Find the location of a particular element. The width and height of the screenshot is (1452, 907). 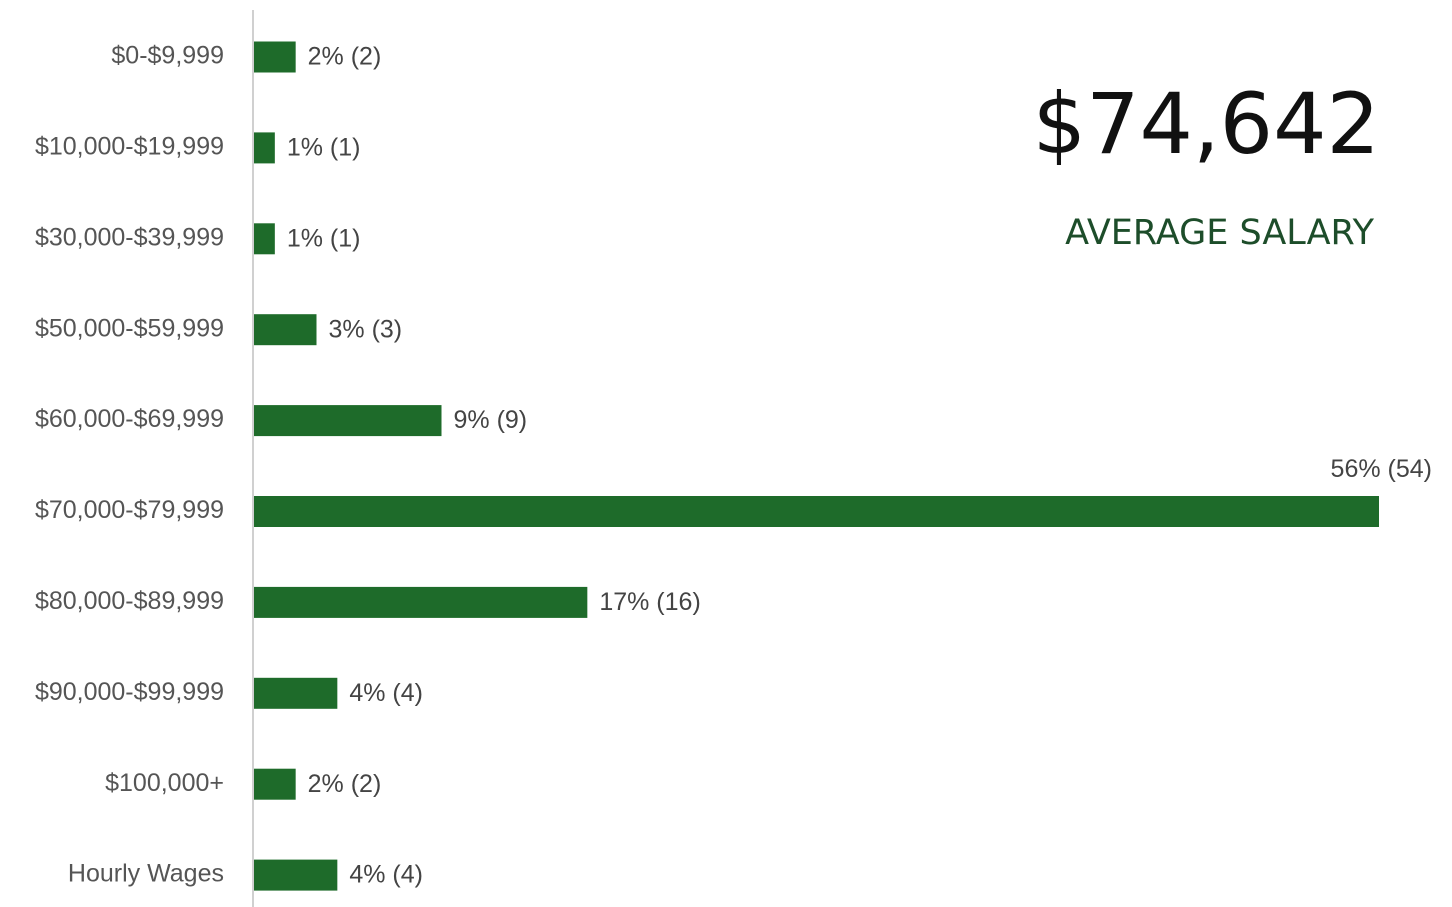

category-label: $80,000-$89,999 is located at coordinates (129, 601).